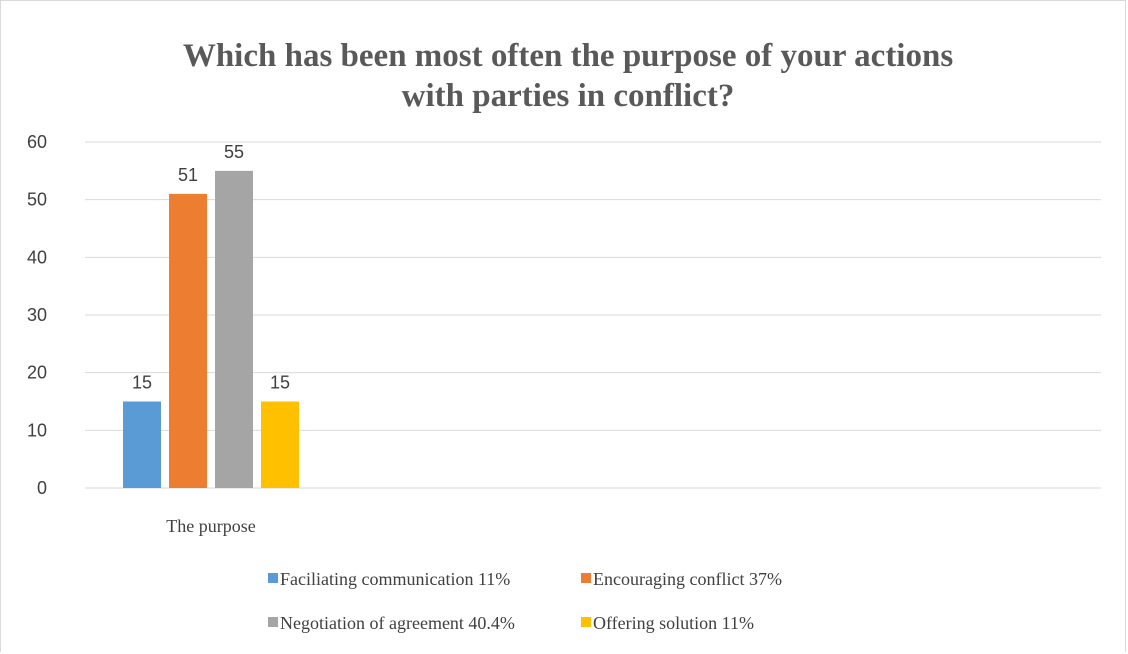 The width and height of the screenshot is (1128, 654). What do you see at coordinates (188, 175) in the screenshot?
I see `data-label: 51` at bounding box center [188, 175].